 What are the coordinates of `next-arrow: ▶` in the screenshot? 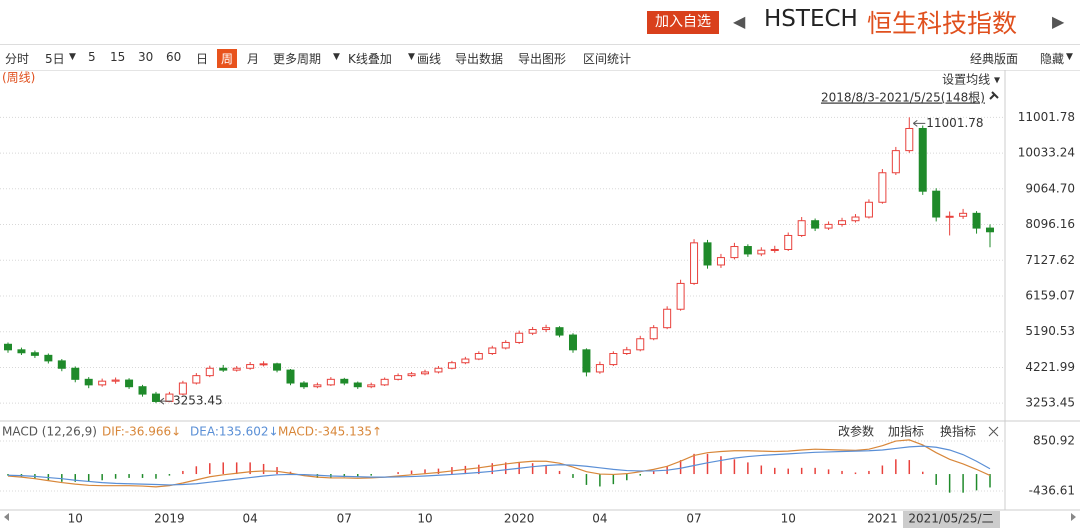 It's located at (1058, 21).